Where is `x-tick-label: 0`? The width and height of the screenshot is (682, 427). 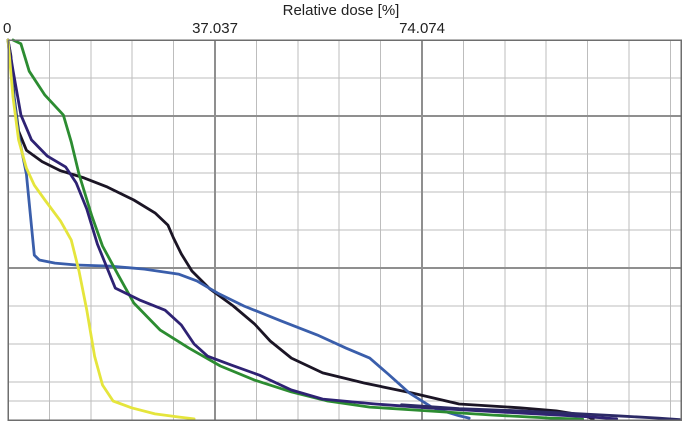 x-tick-label: 0 is located at coordinates (7, 28).